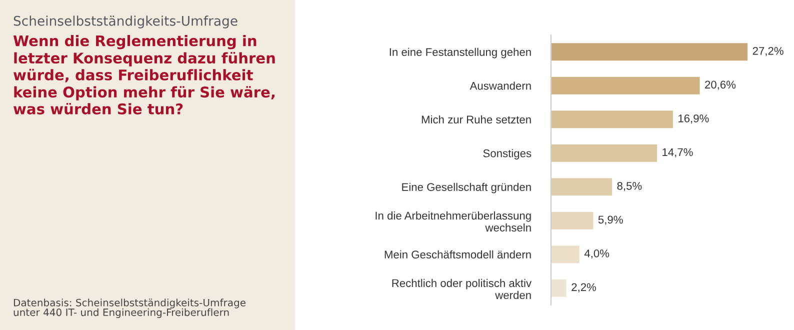  I want to click on data-label: 5,9%, so click(610, 220).